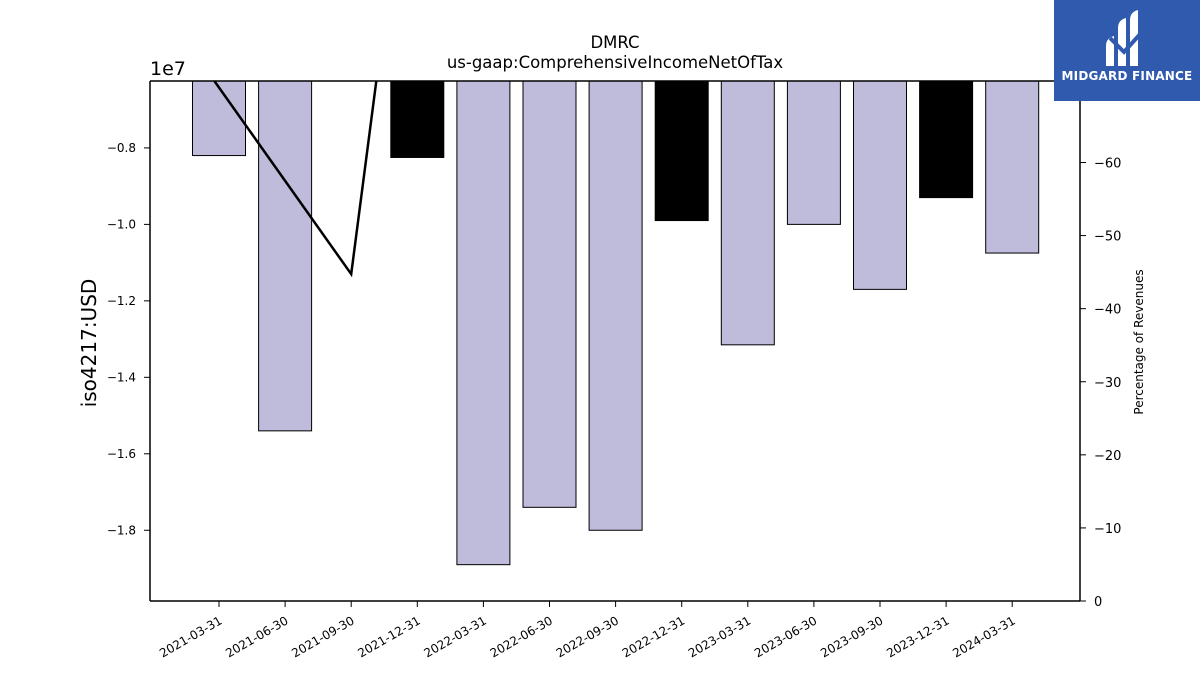 The height and width of the screenshot is (675, 1200). What do you see at coordinates (1107, 237) in the screenshot?
I see `y2-tick-label: −50` at bounding box center [1107, 237].